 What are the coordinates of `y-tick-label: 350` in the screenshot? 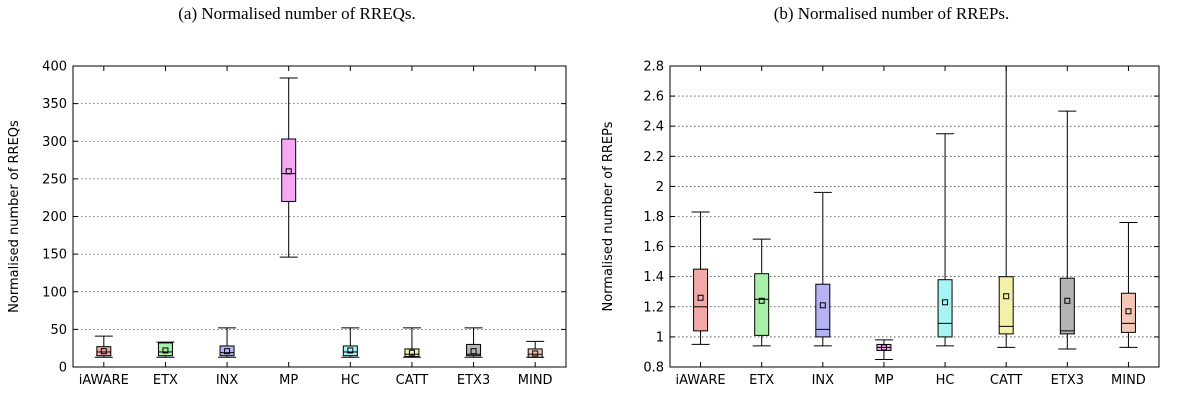 It's located at (54, 104).